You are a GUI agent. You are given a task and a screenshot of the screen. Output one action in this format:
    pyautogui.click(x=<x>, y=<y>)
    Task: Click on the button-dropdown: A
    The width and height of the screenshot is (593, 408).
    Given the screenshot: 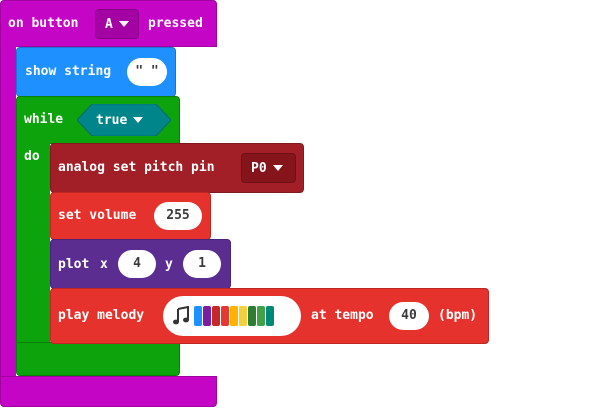 What is the action you would take?
    pyautogui.click(x=117, y=24)
    